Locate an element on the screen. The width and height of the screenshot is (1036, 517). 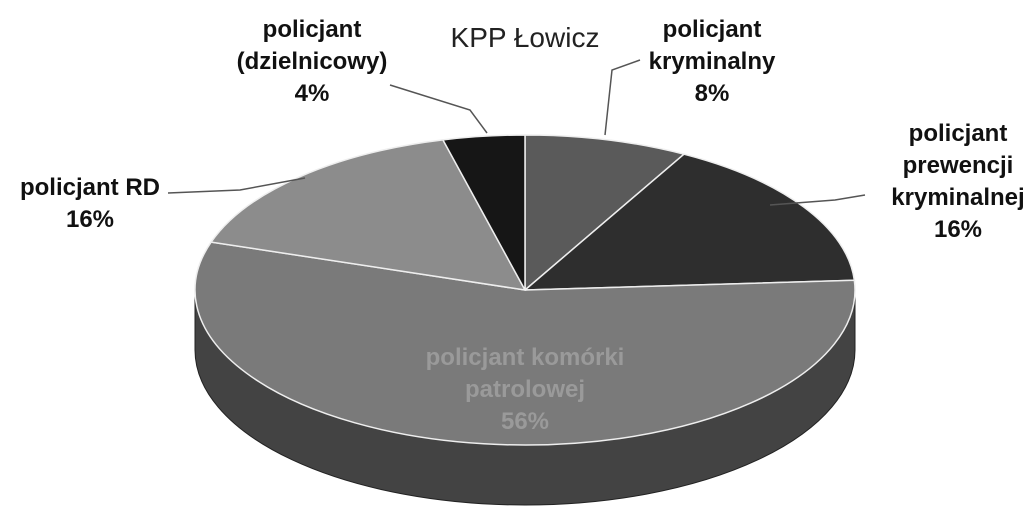
label-value: 8% is located at coordinates (712, 93).